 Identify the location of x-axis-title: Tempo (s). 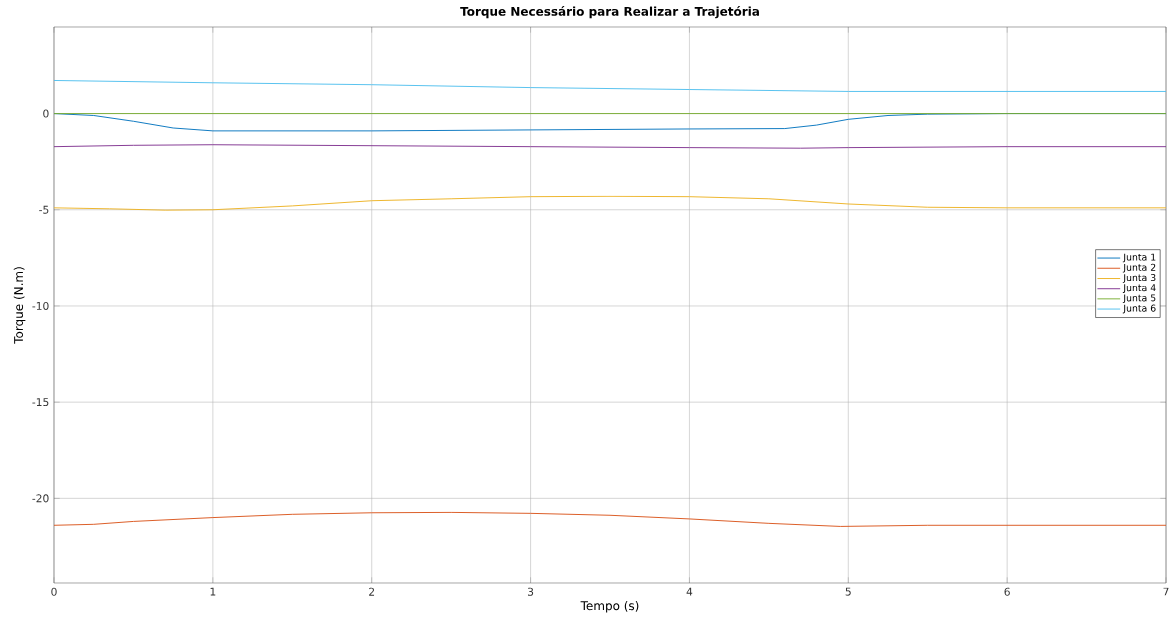
(609, 606).